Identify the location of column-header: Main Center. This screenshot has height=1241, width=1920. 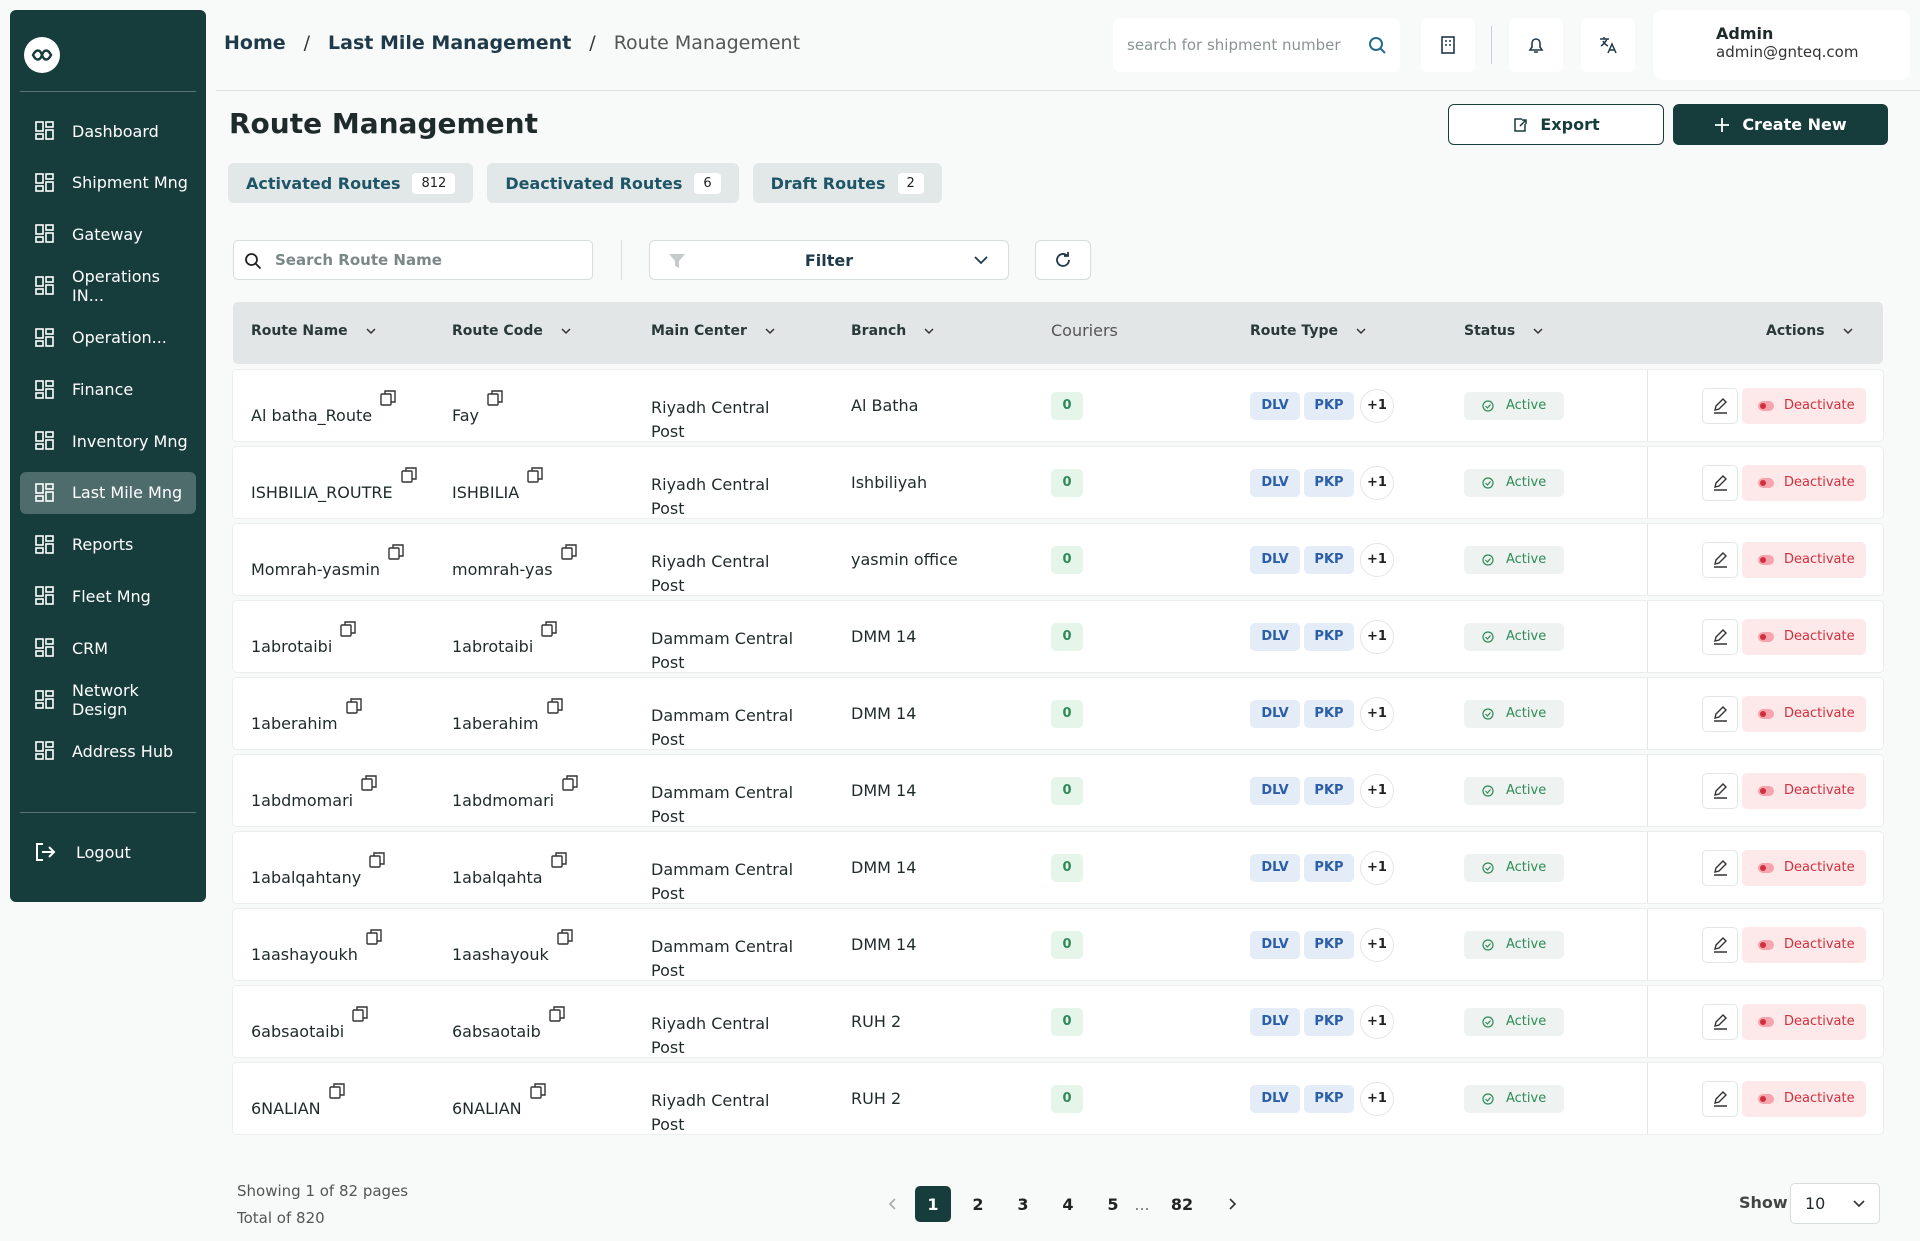
(713, 331).